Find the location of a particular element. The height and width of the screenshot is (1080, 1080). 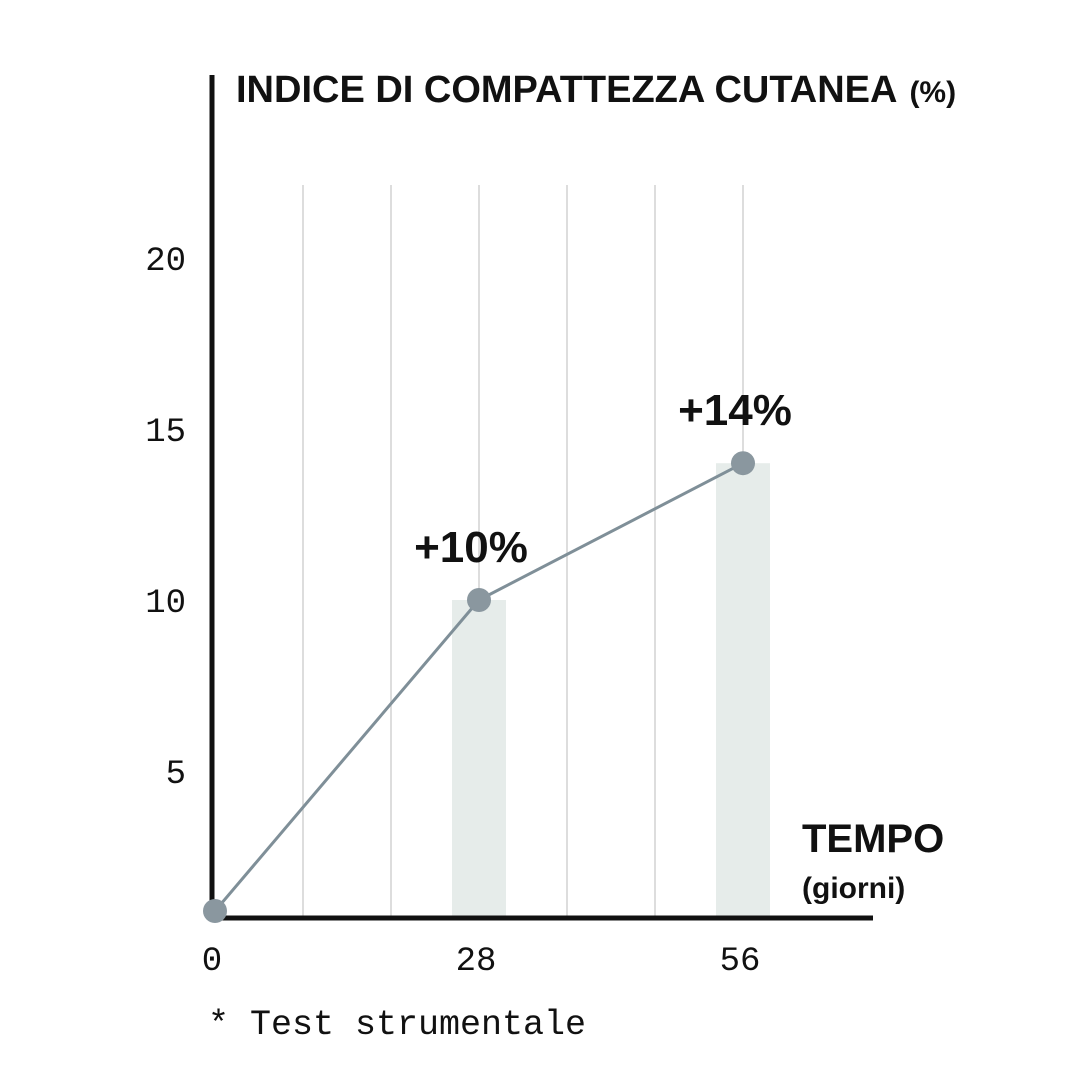

y-tick-label: 15 is located at coordinates (165, 433).